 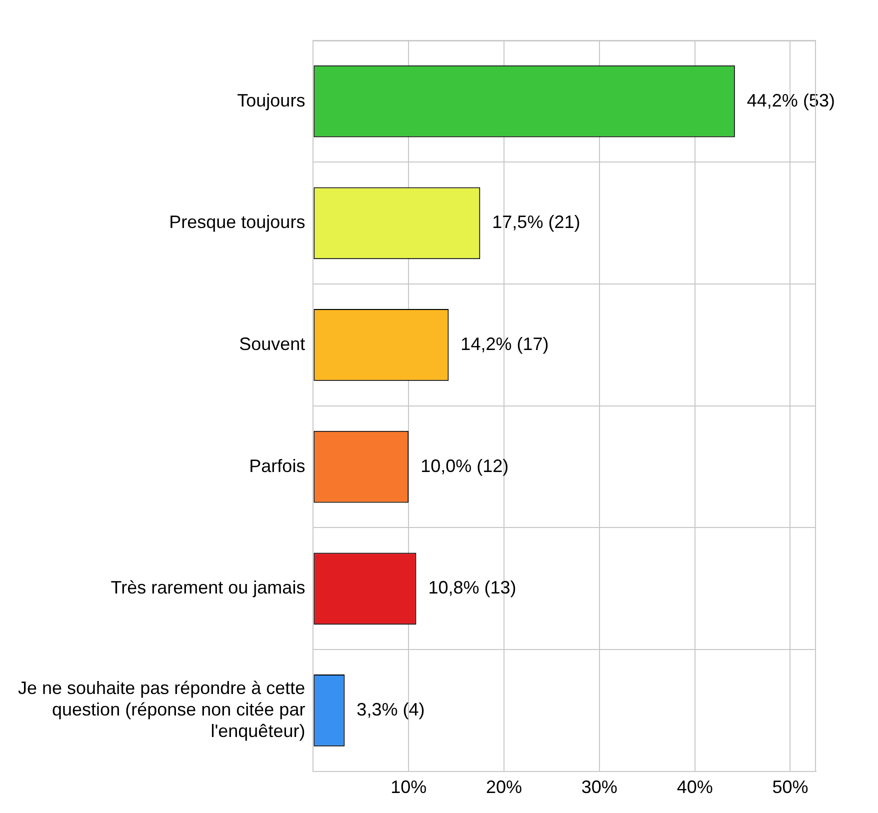 I want to click on x-tick-label: 30%, so click(x=599, y=787).